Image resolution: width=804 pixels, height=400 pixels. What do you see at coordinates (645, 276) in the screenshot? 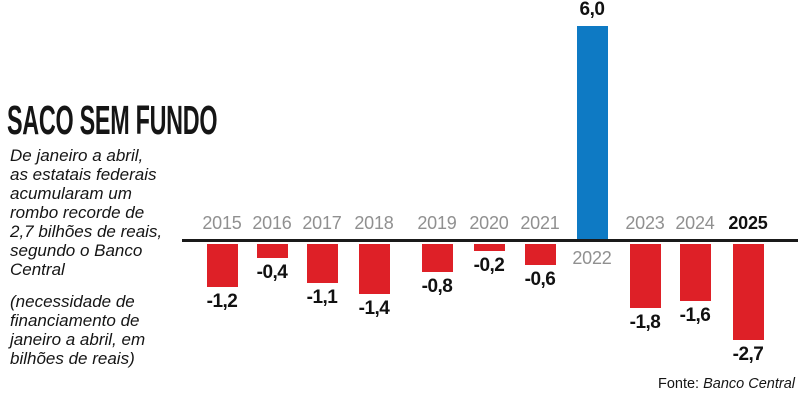
I see `bar-2023` at bounding box center [645, 276].